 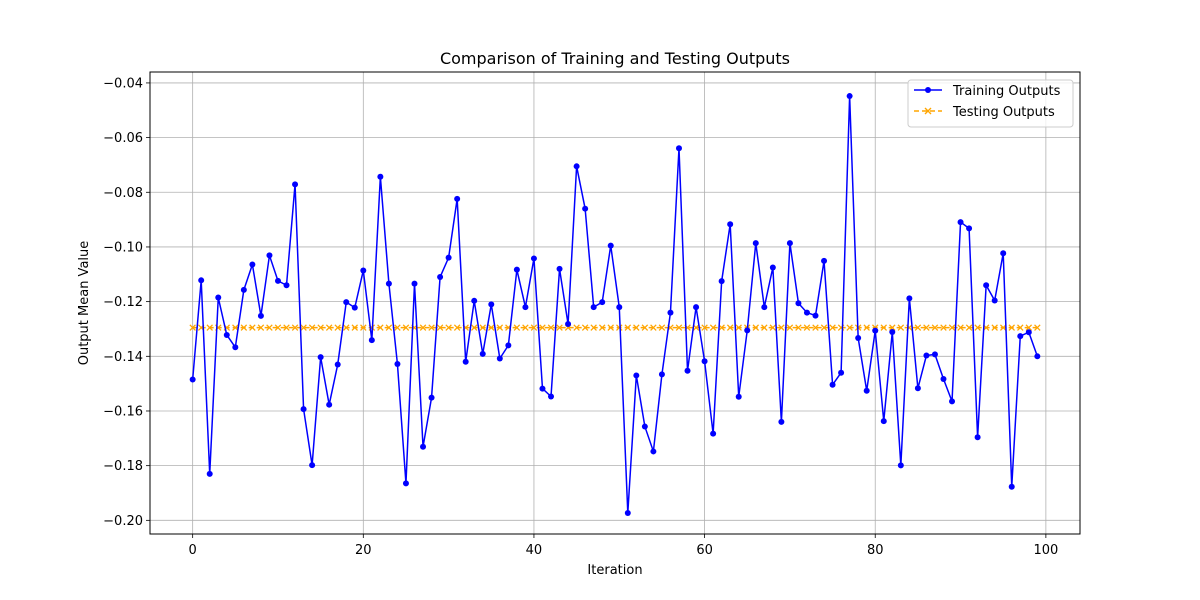 What do you see at coordinates (614, 570) in the screenshot?
I see `x-axis-label: Iteration` at bounding box center [614, 570].